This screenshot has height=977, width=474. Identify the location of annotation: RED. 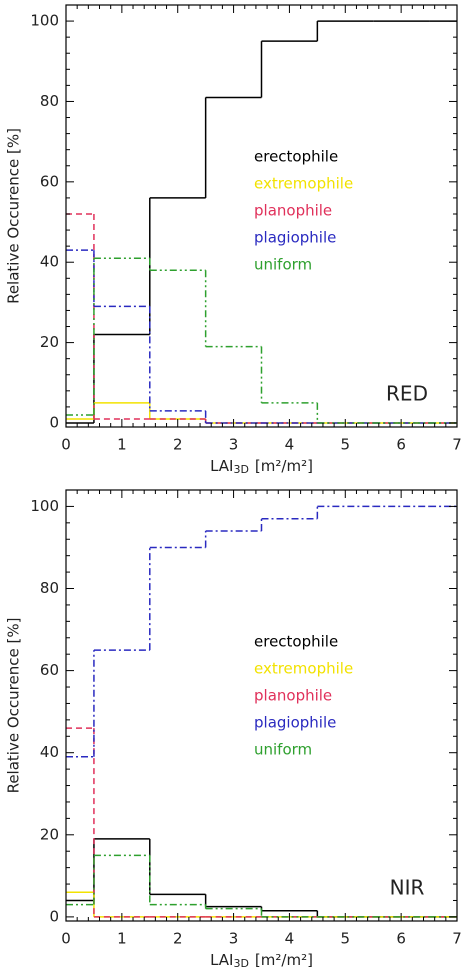
(407, 394).